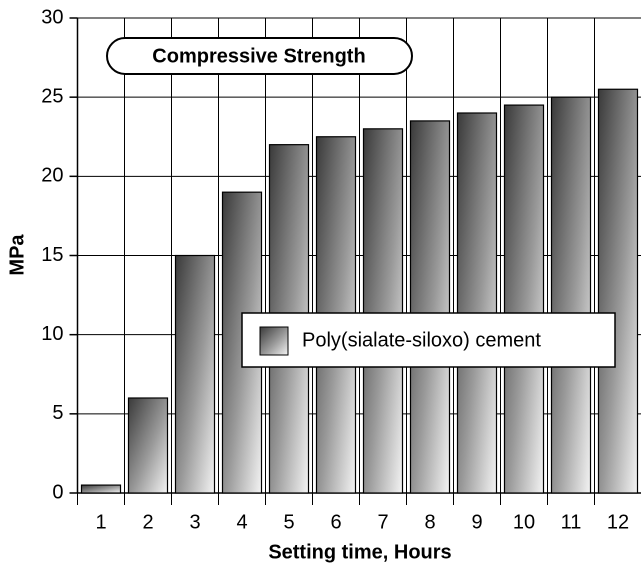  I want to click on y-tick-label: 15, so click(52, 255).